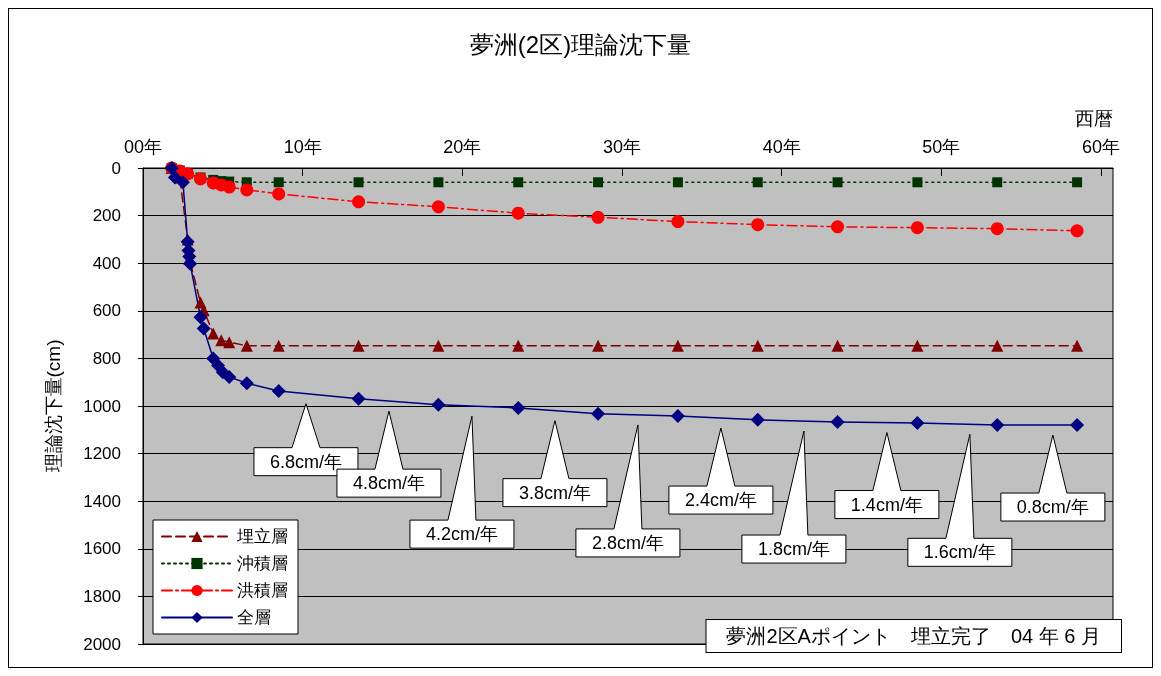 The image size is (1161, 676). I want to click on chart-title: 夢洲(2区)理論沈下量, so click(580, 44).